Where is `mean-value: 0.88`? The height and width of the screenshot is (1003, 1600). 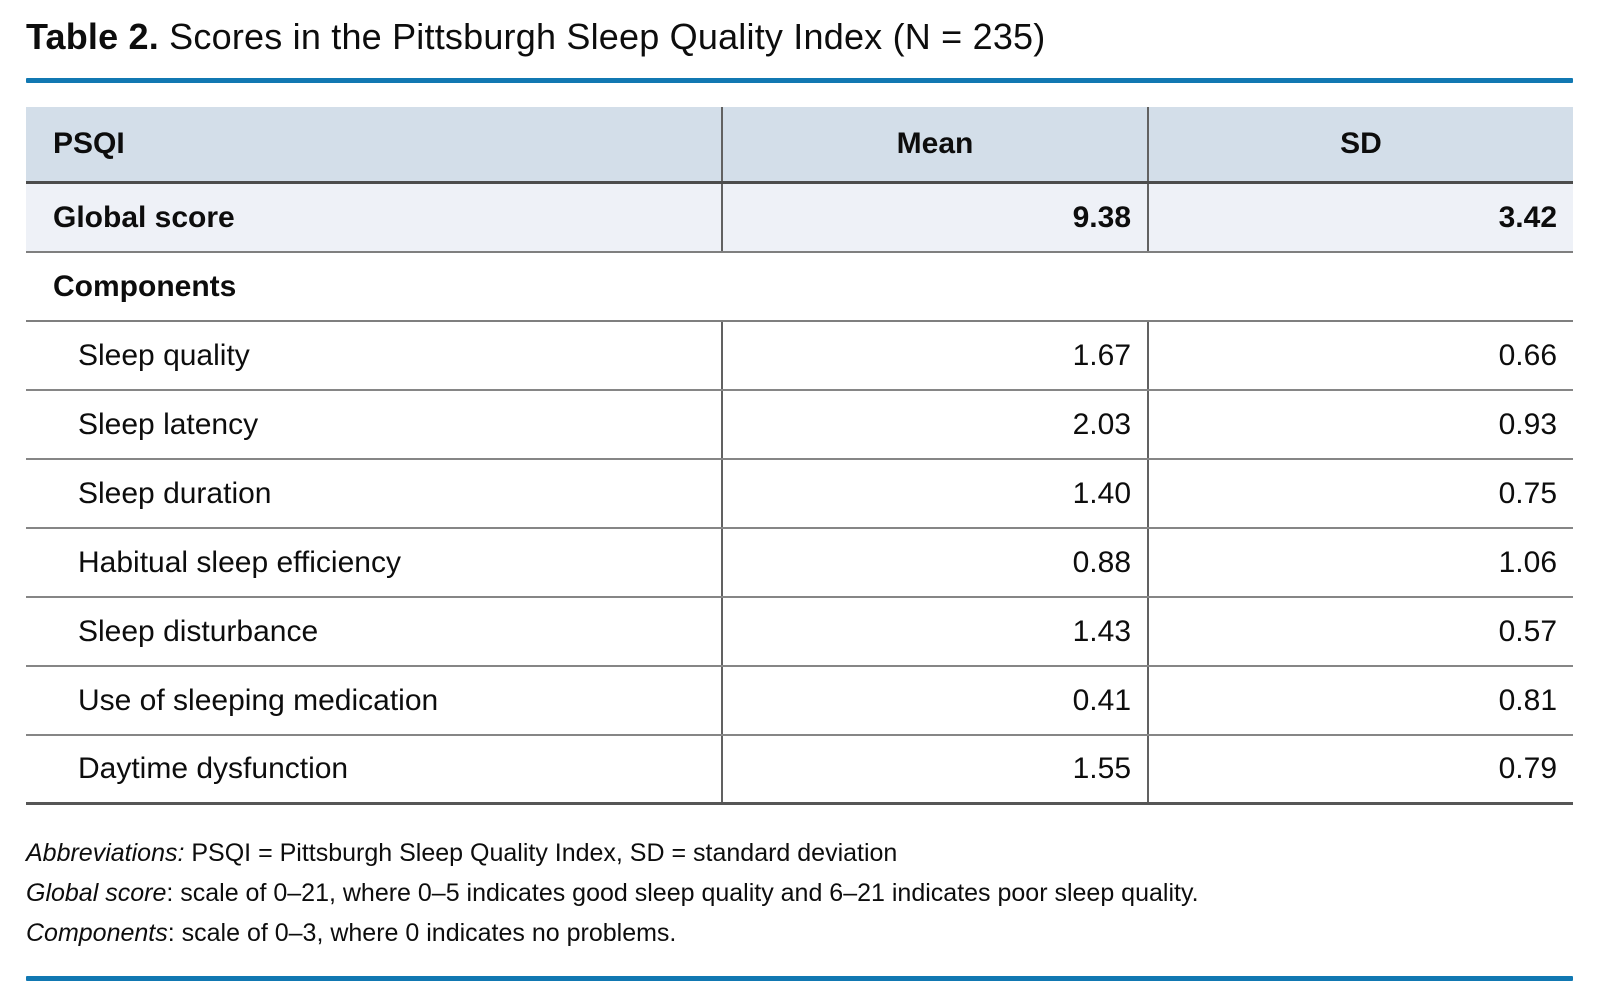 mean-value: 0.88 is located at coordinates (934, 562).